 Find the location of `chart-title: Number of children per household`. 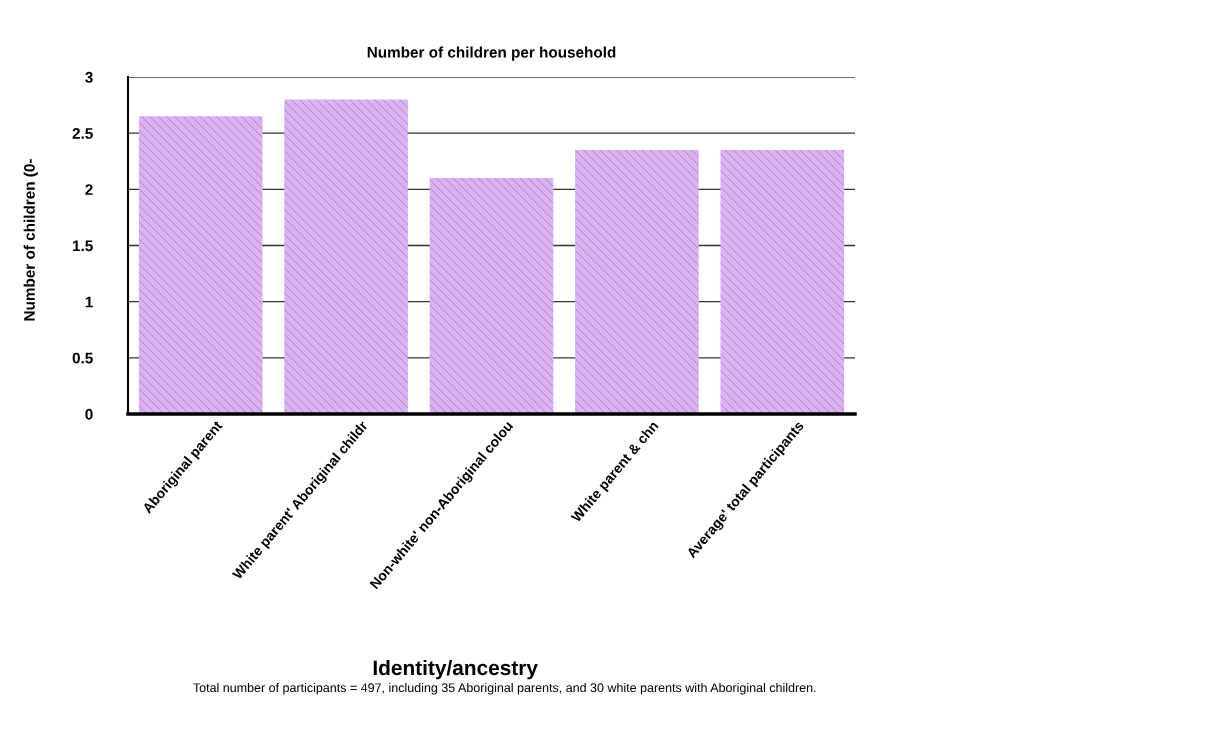

chart-title: Number of children per household is located at coordinates (491, 53).